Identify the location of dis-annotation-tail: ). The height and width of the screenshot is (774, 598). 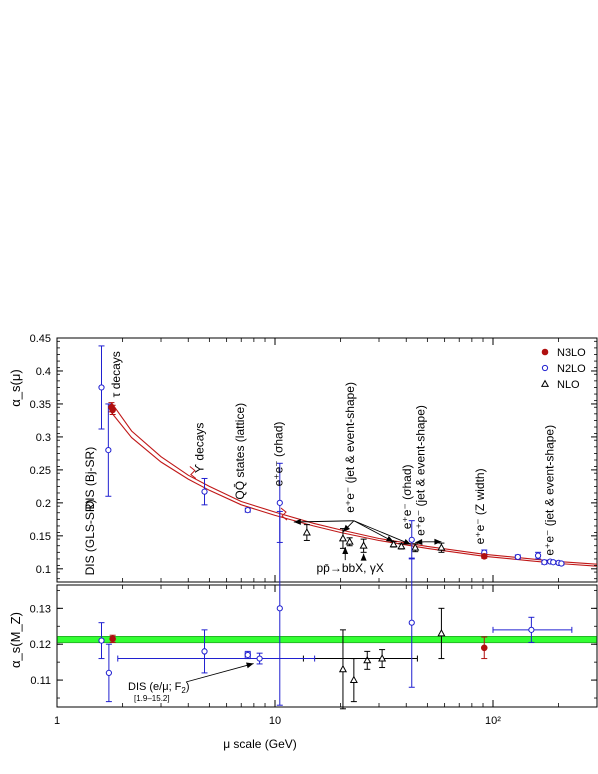
(188, 687).